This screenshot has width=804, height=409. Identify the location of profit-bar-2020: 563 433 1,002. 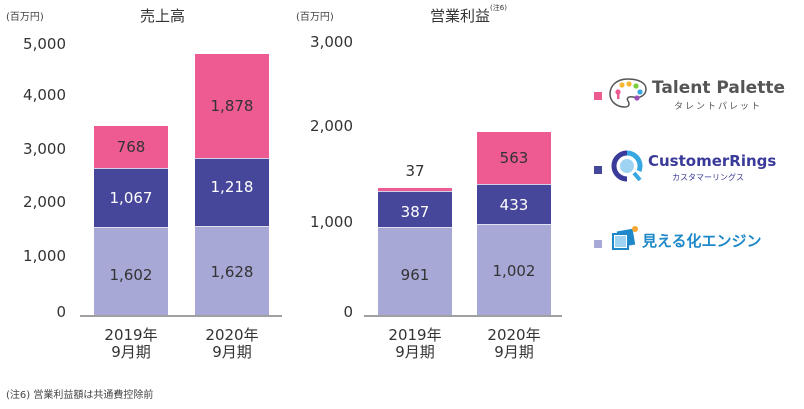
(514, 224).